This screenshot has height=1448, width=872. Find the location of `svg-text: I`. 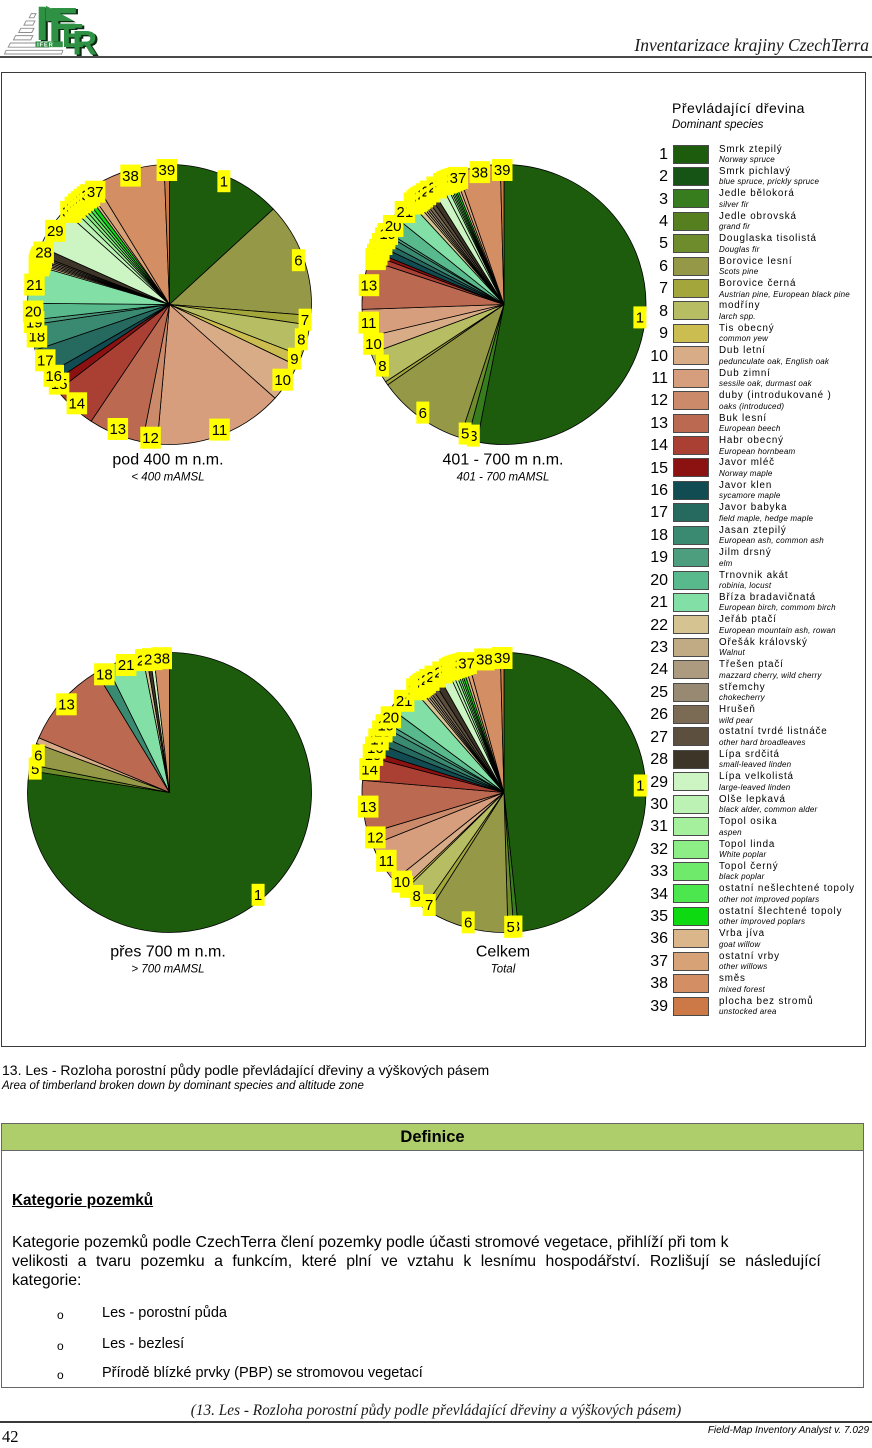

svg-text: I is located at coordinates (42, 26).